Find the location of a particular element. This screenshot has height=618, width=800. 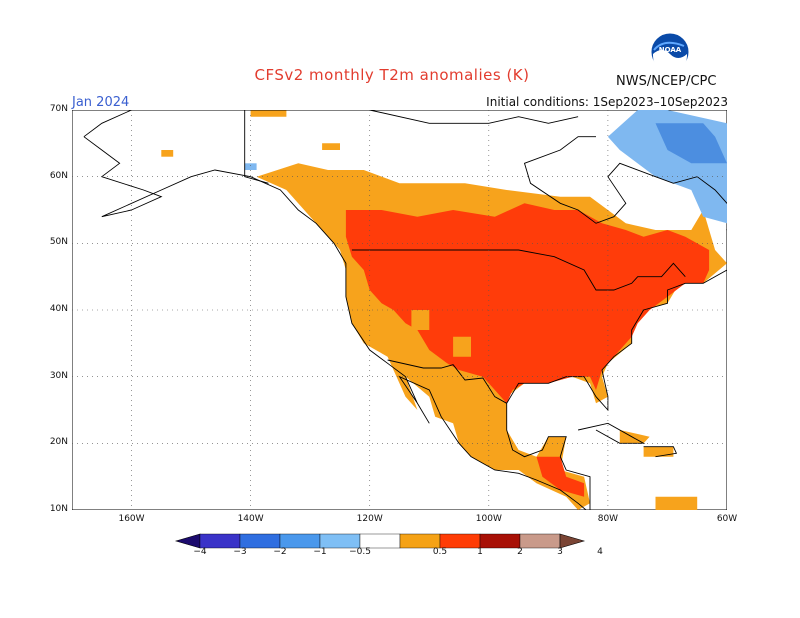

lon-label: 160W is located at coordinates (131, 519).